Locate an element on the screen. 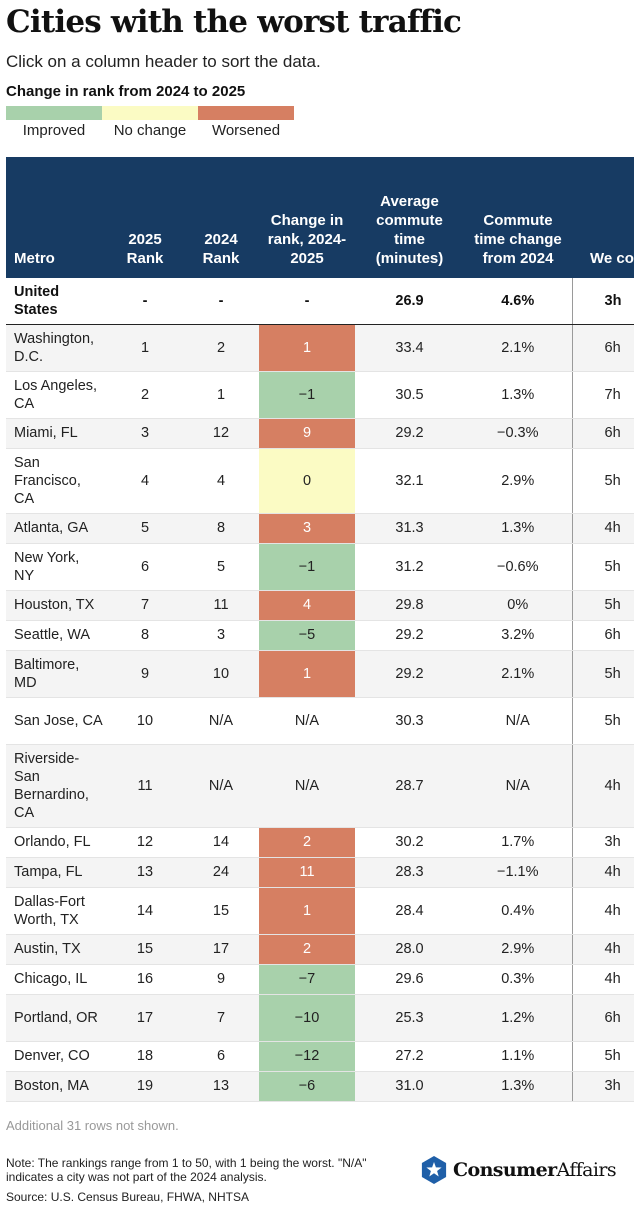 This screenshot has height=1208, width=640. cell-weekly-congestion: 3h is located at coordinates (603, 842).